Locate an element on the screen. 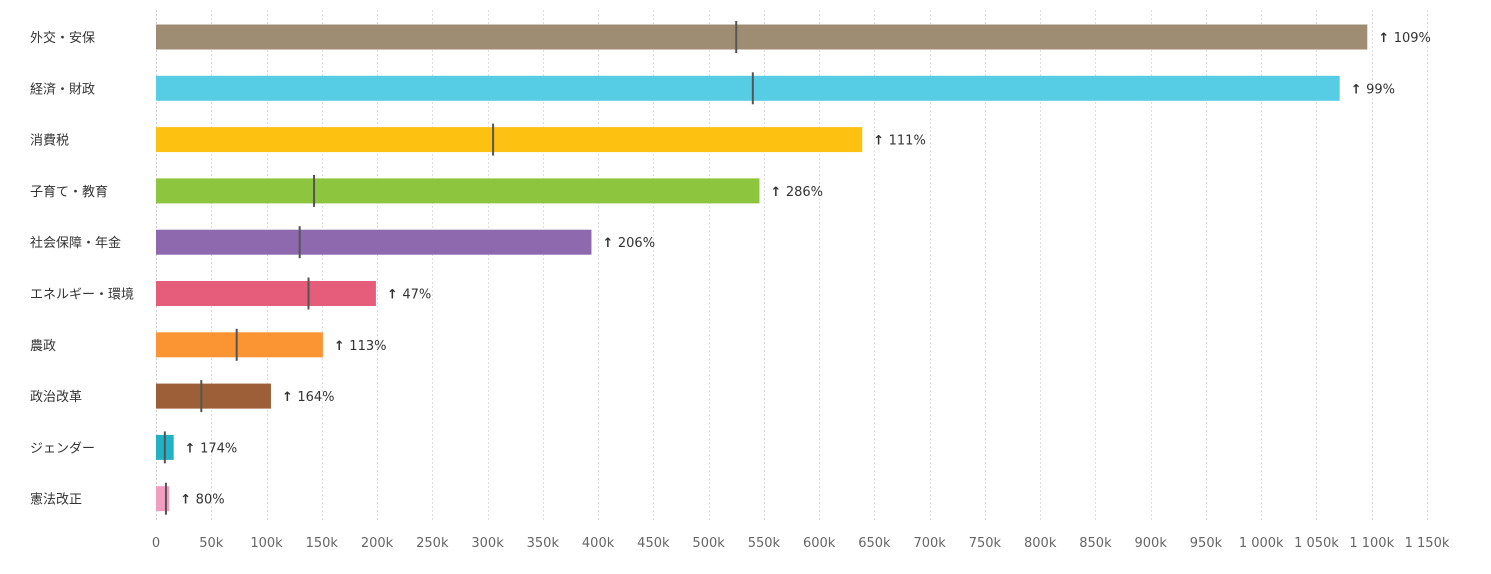  x-tick-label: 100k is located at coordinates (266, 543).